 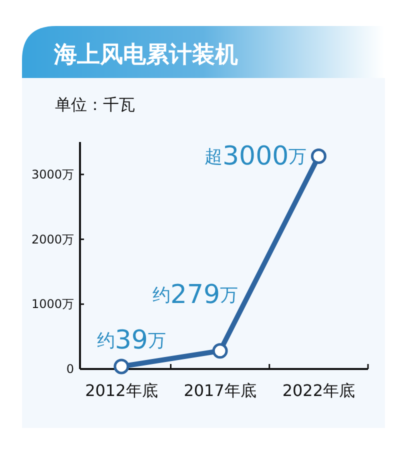 What do you see at coordinates (220, 390) in the screenshot?
I see `x-tick-label: 2017年底` at bounding box center [220, 390].